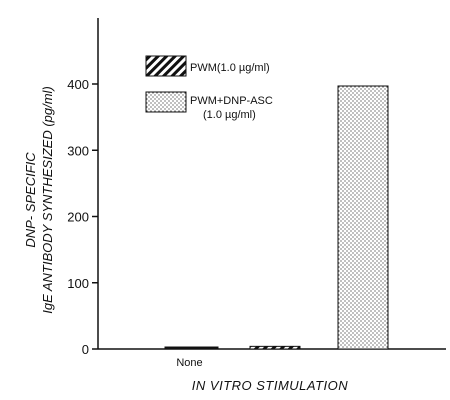 The height and width of the screenshot is (400, 450). I want to click on bar-none, so click(191, 348).